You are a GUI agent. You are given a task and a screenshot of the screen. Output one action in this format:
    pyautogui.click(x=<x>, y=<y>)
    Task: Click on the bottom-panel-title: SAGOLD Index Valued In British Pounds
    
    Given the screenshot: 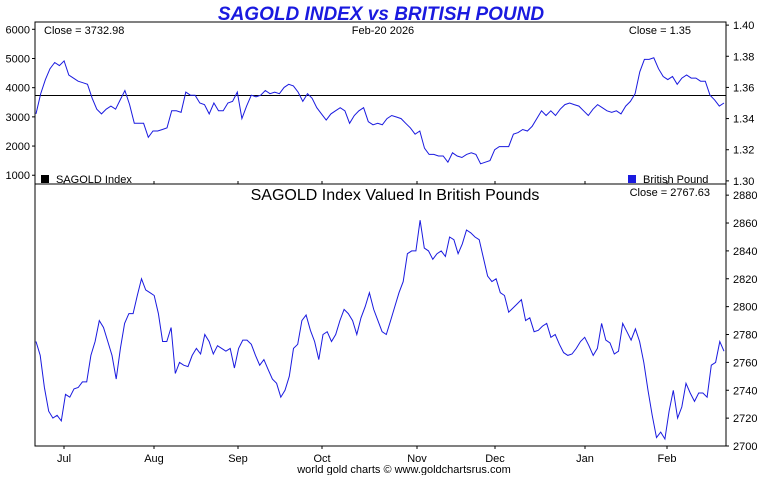 What is the action you would take?
    pyautogui.click(x=395, y=195)
    